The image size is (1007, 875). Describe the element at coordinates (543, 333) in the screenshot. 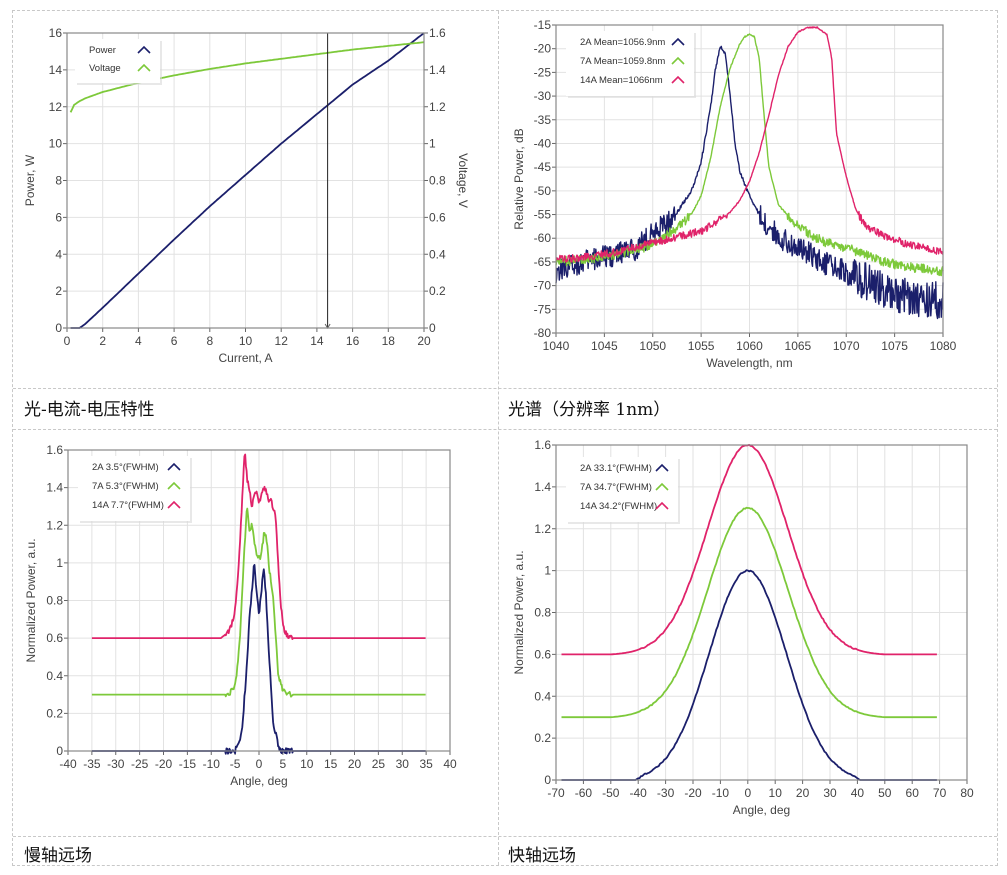

I see `y-tick-label: -80` at that location.